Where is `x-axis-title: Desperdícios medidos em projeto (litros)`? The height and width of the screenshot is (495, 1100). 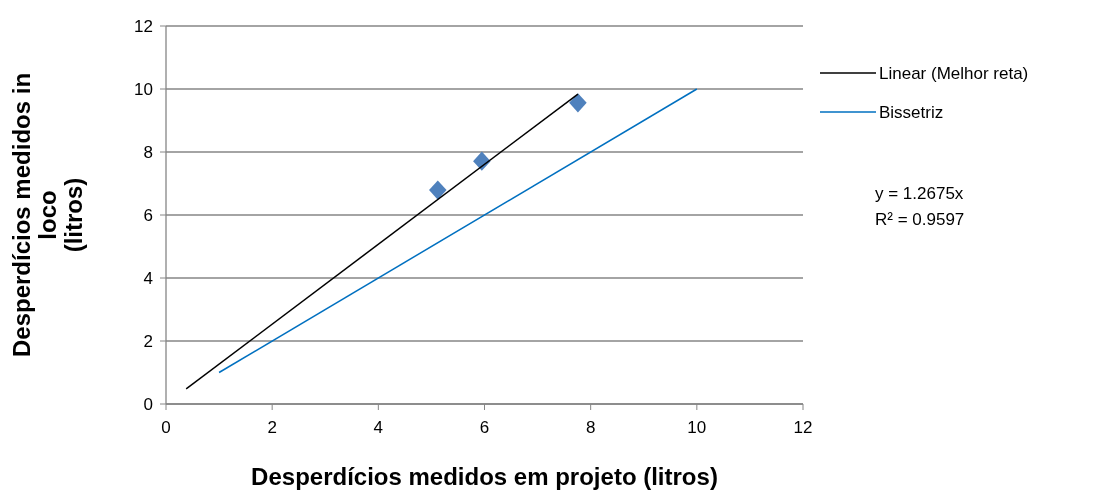 x-axis-title: Desperdícios medidos em projeto (litros) is located at coordinates (484, 476).